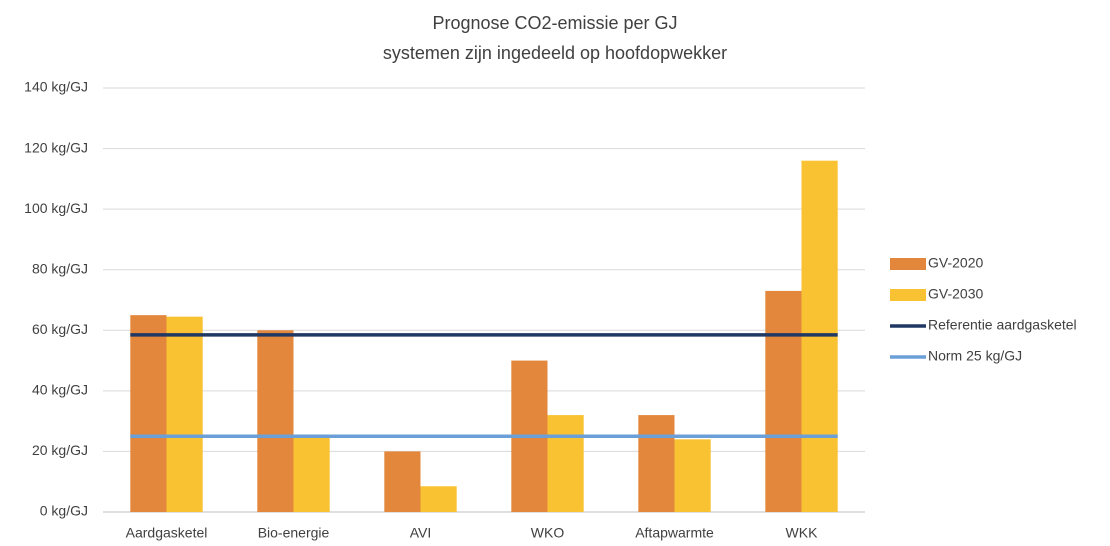 This screenshot has width=1110, height=546. I want to click on x-tick-label: WKK, so click(802, 533).